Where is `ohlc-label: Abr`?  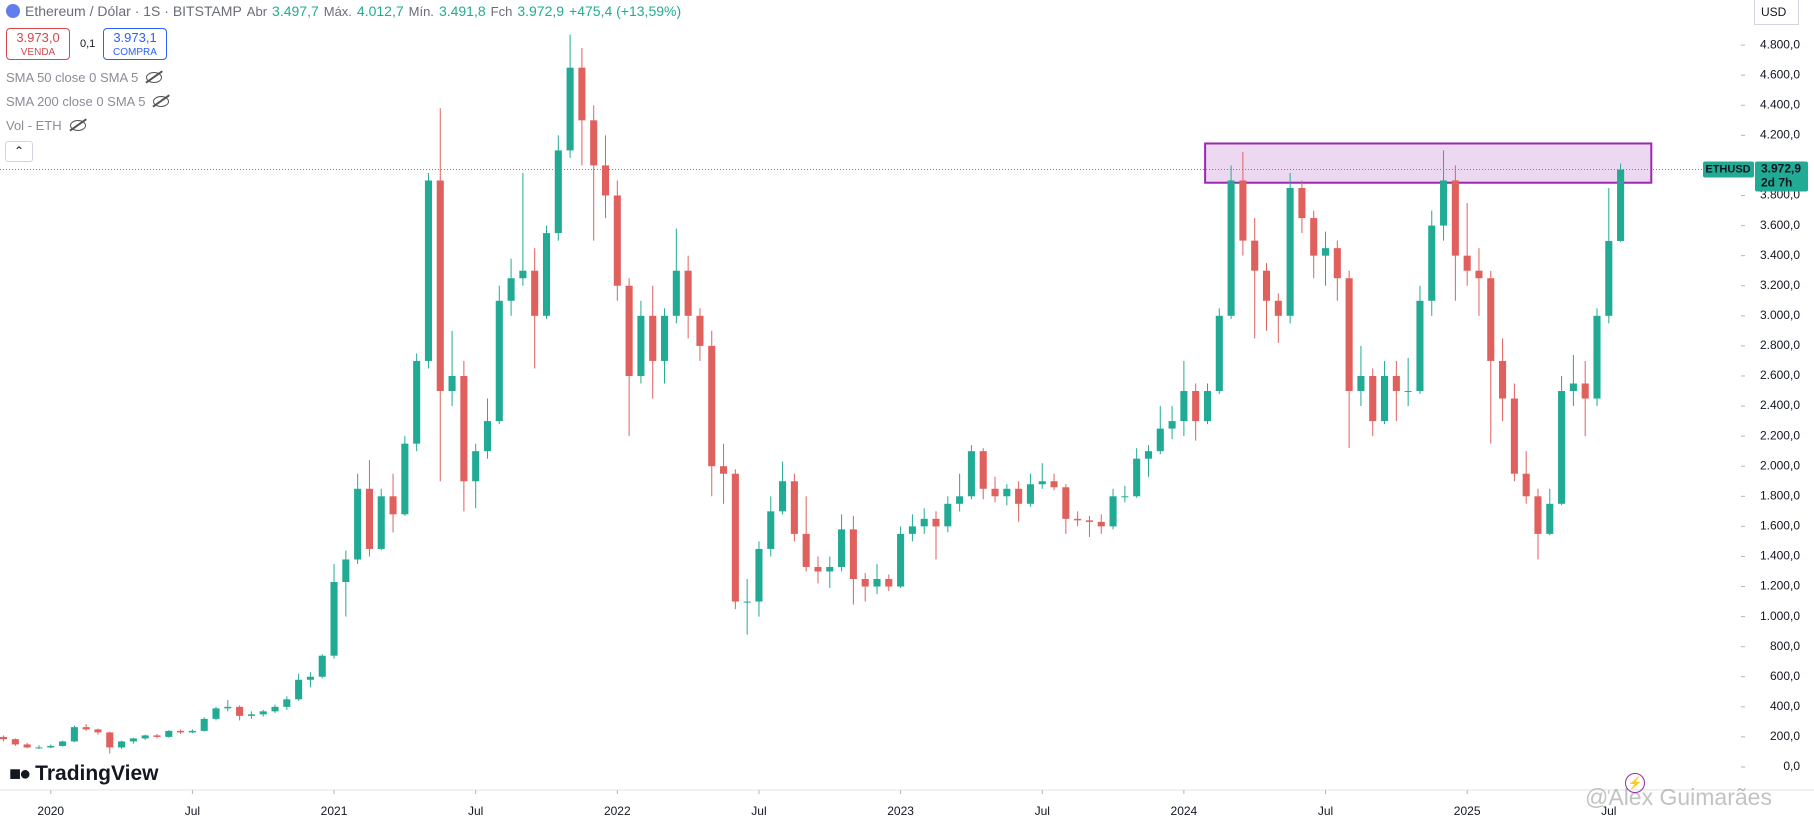 ohlc-label: Abr is located at coordinates (257, 11).